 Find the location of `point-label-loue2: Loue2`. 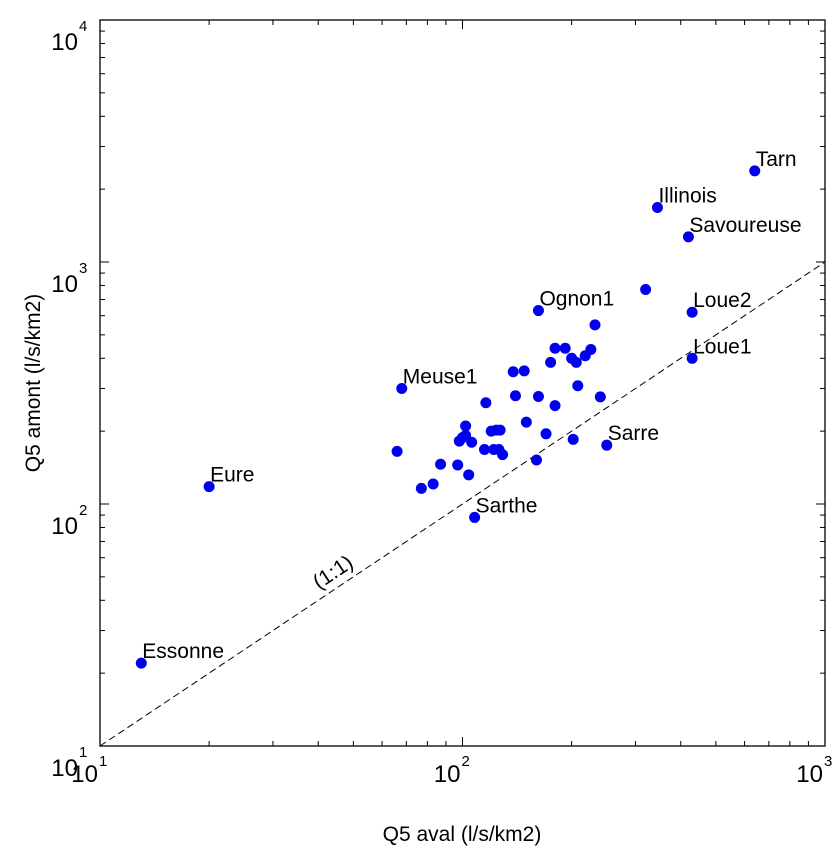

point-label-loue2: Loue2 is located at coordinates (722, 300).